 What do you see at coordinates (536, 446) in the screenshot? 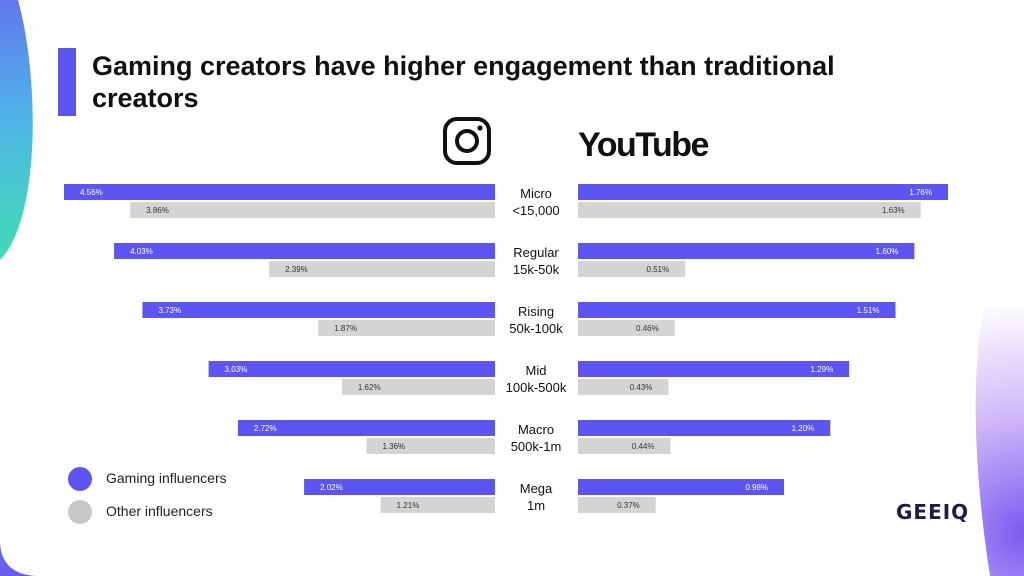
I see `category-range-macro: 500k-1m` at bounding box center [536, 446].